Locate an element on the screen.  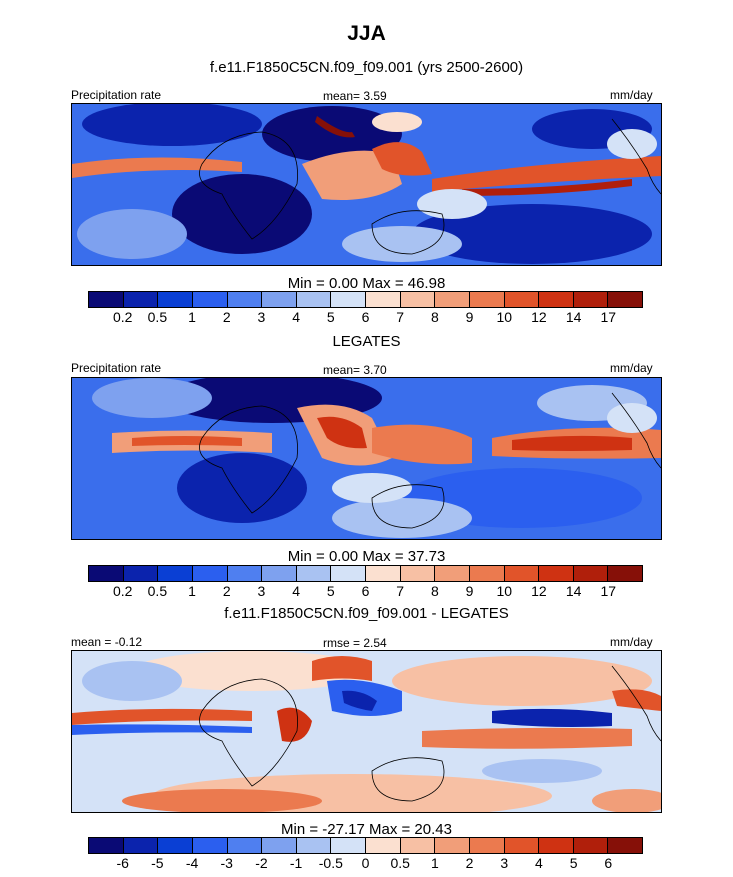
panel3-title: f.e11.F1850C5CN.f09_f09.001 - LEGATES is located at coordinates (366, 613).